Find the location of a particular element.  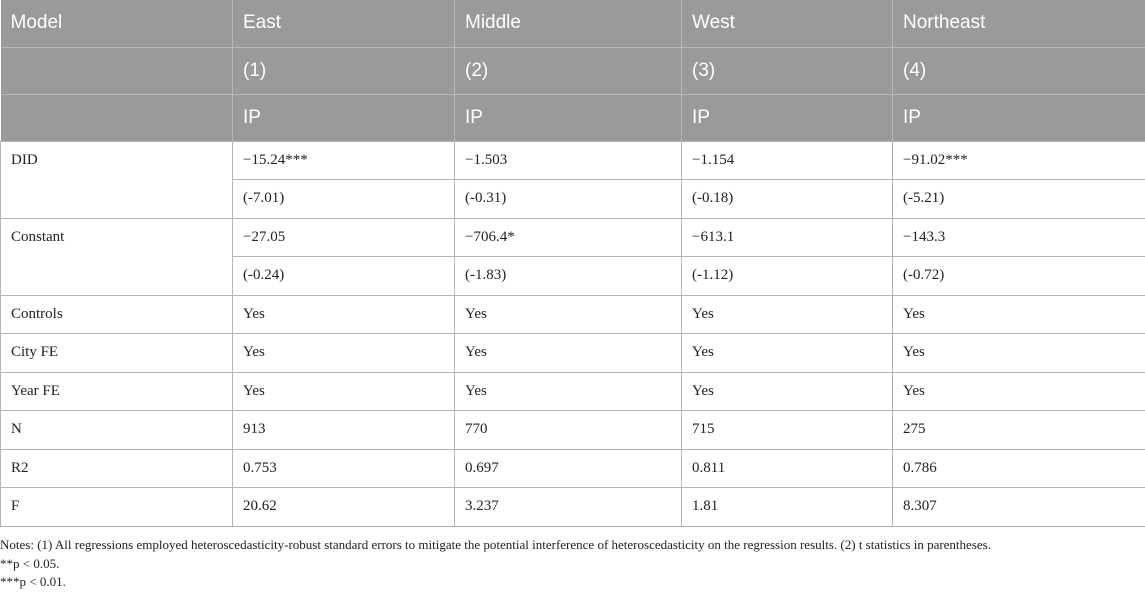

table-cell: (-0.24) is located at coordinates (343, 276).